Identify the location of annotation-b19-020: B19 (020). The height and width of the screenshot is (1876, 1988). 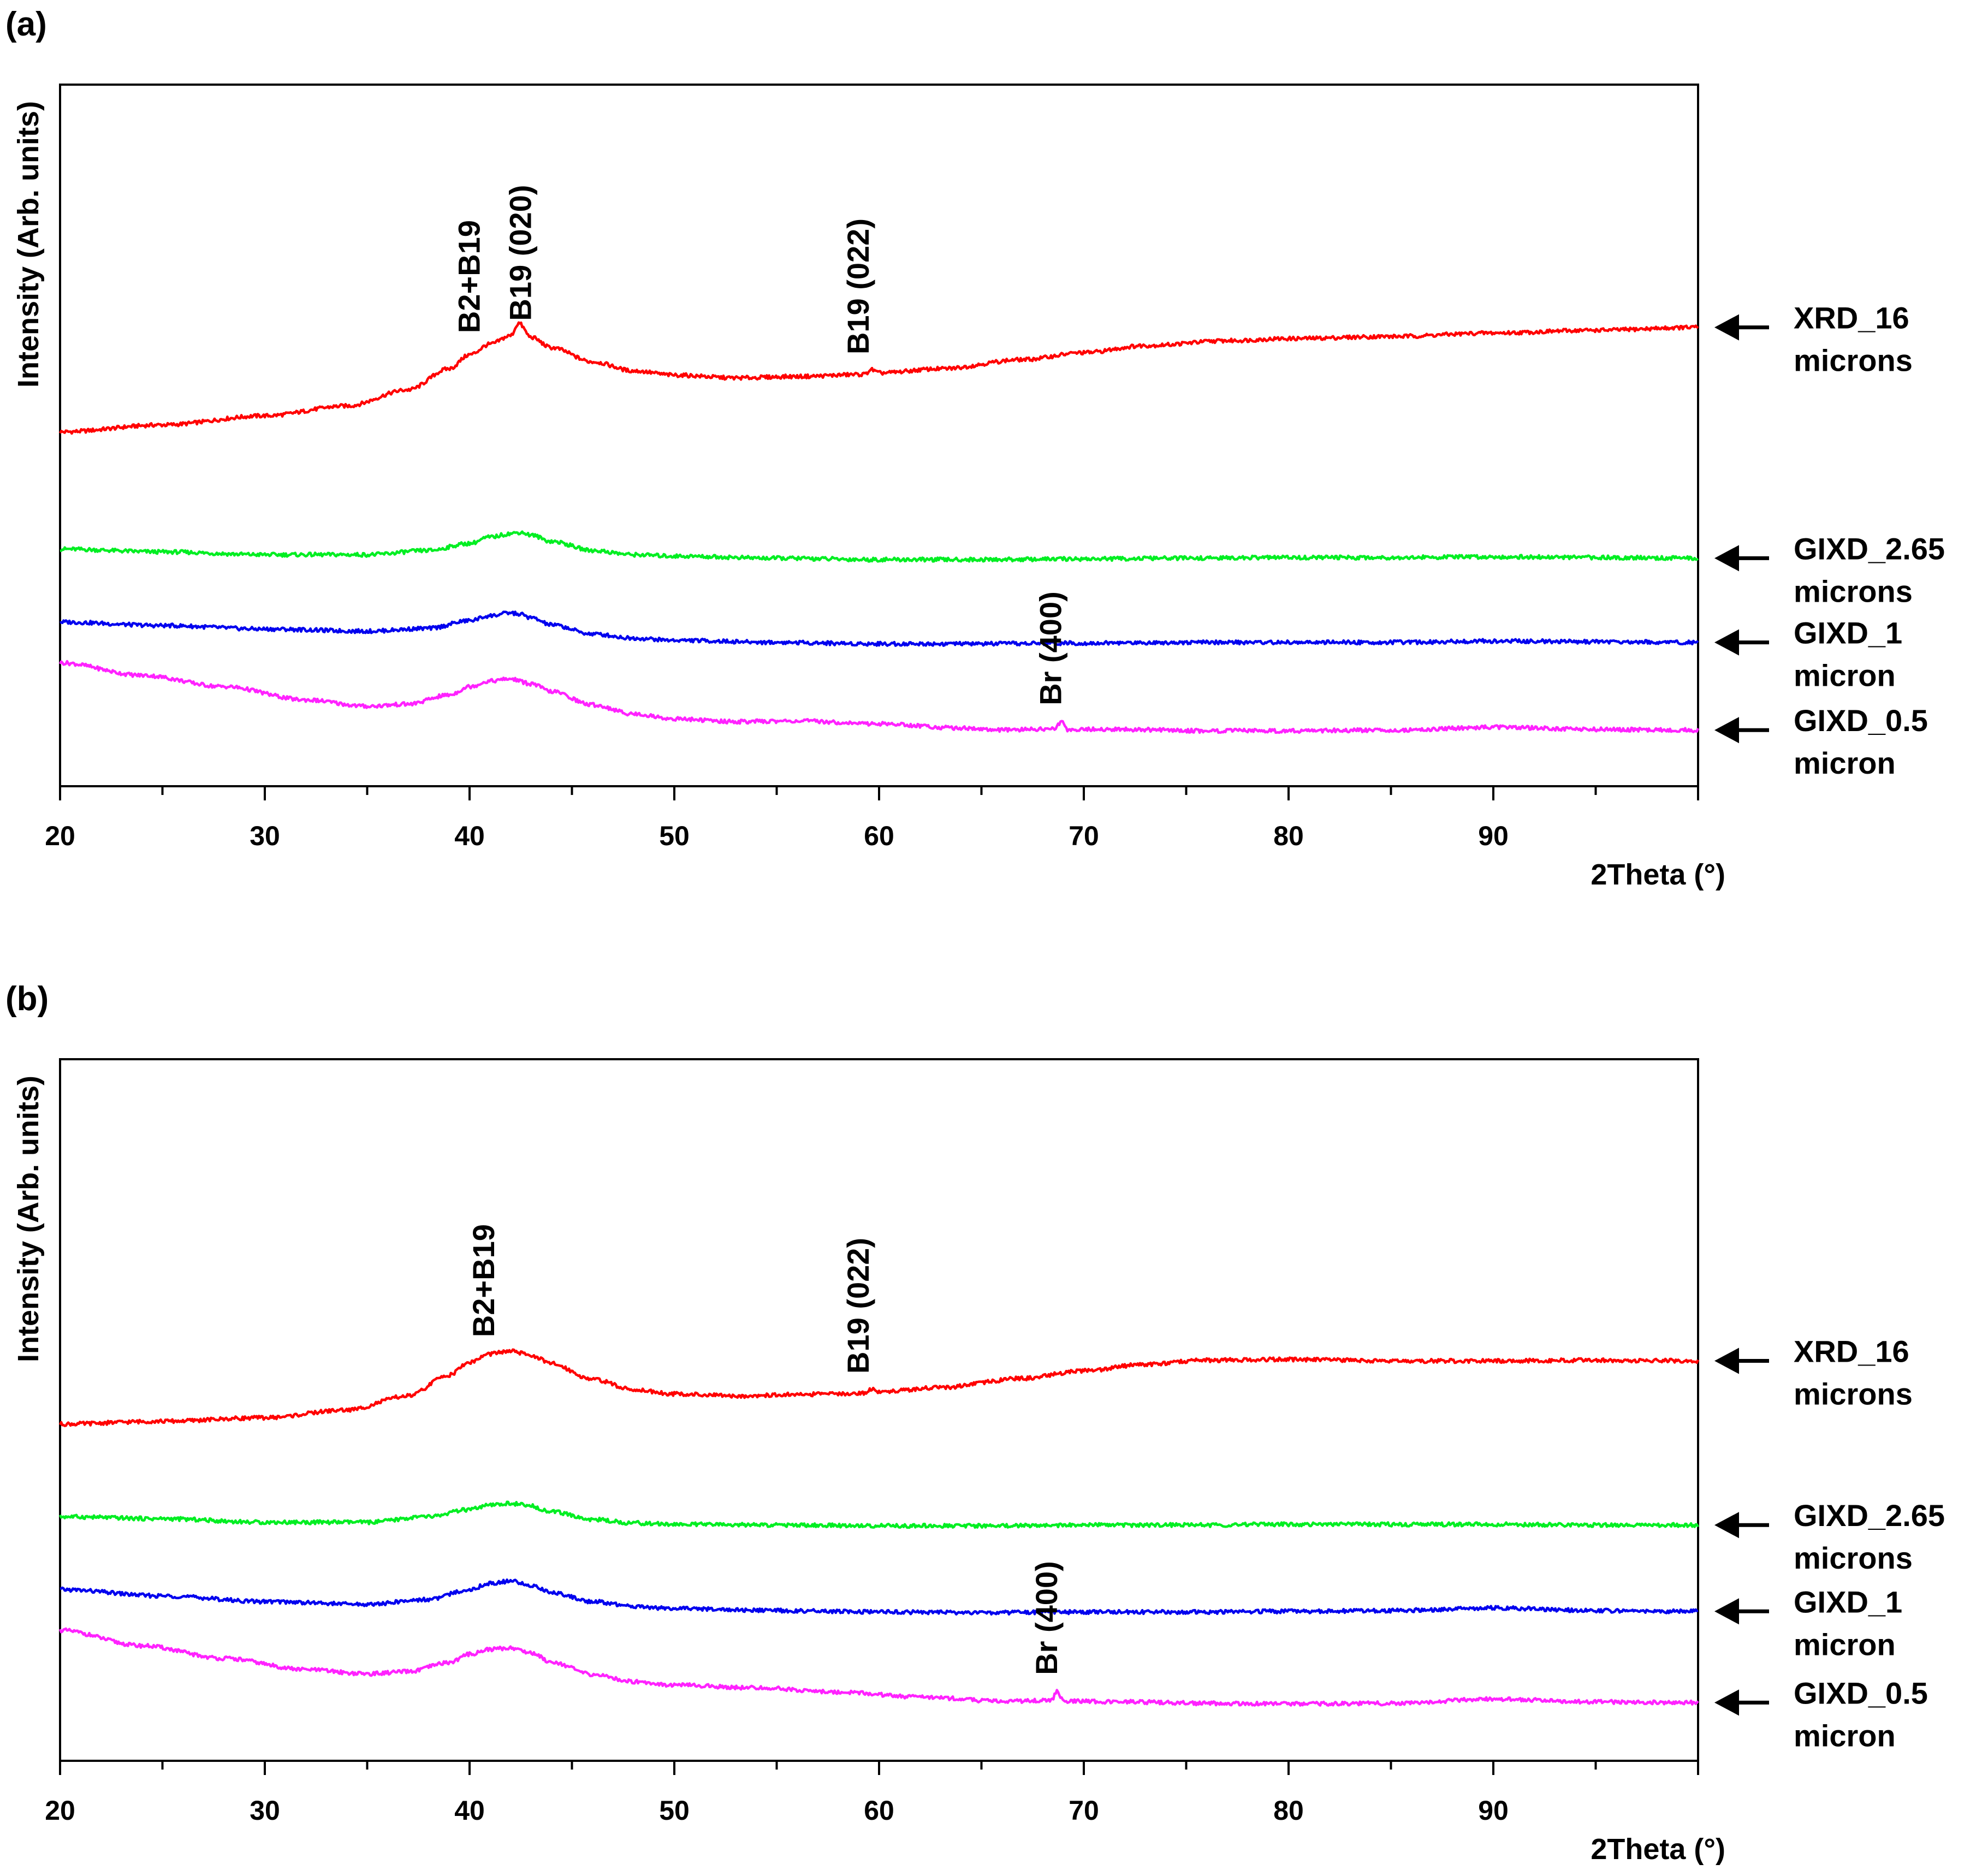
(520, 253).